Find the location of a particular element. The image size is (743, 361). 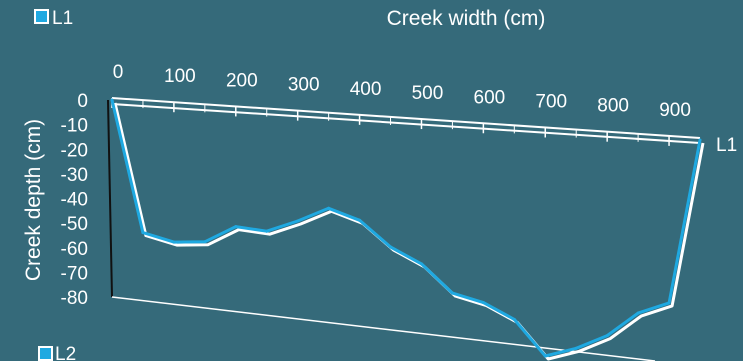

legend-label-l2: L2 is located at coordinates (65, 352).